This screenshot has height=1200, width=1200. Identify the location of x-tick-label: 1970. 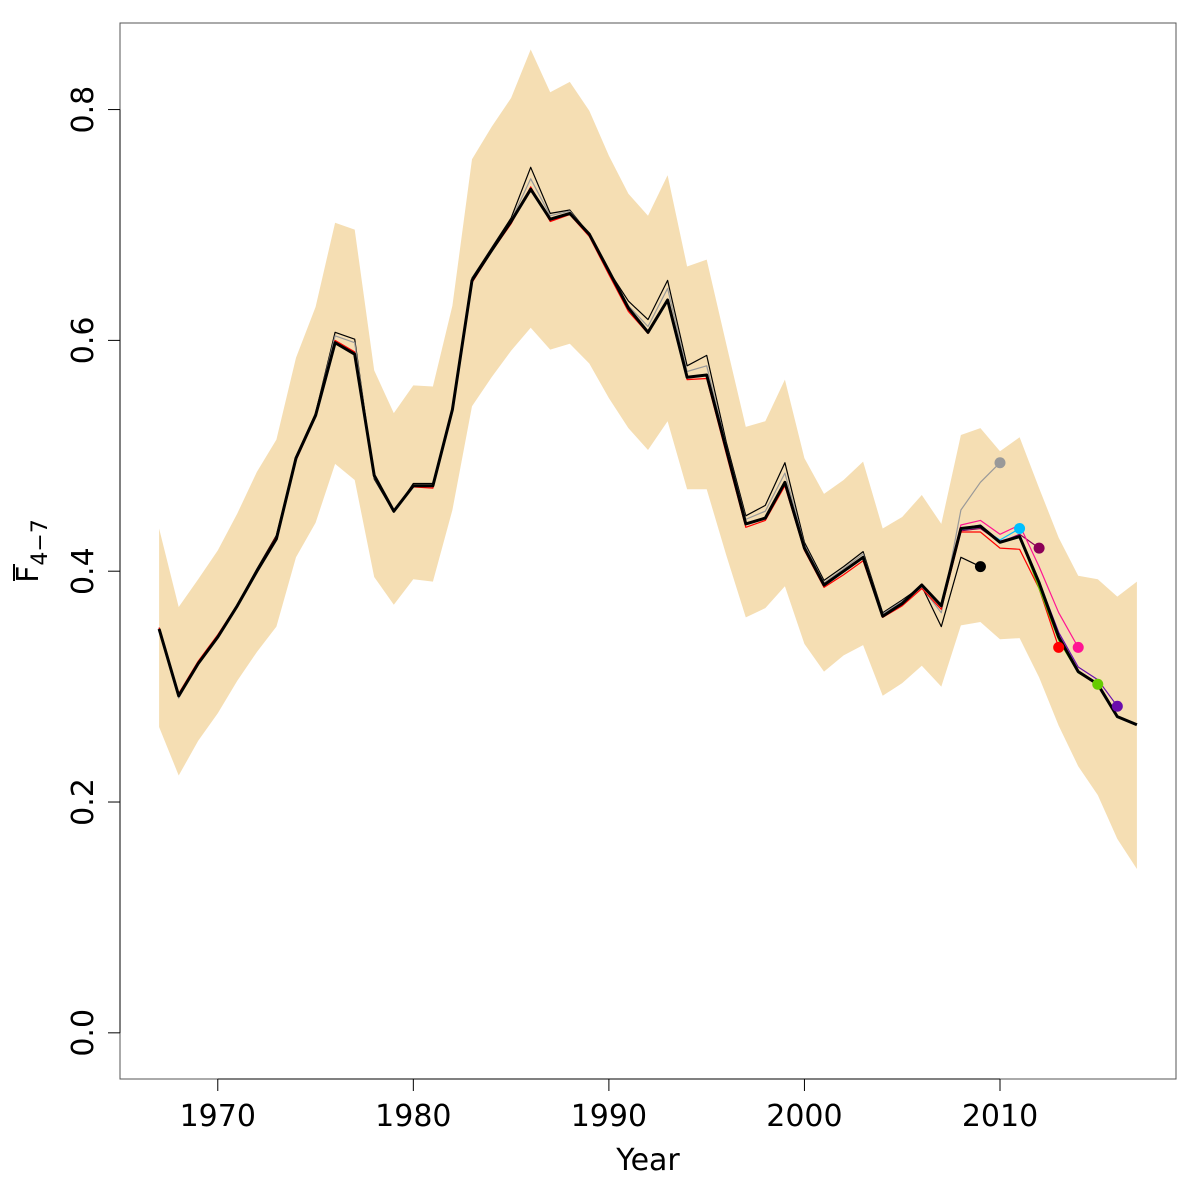
(218, 1116).